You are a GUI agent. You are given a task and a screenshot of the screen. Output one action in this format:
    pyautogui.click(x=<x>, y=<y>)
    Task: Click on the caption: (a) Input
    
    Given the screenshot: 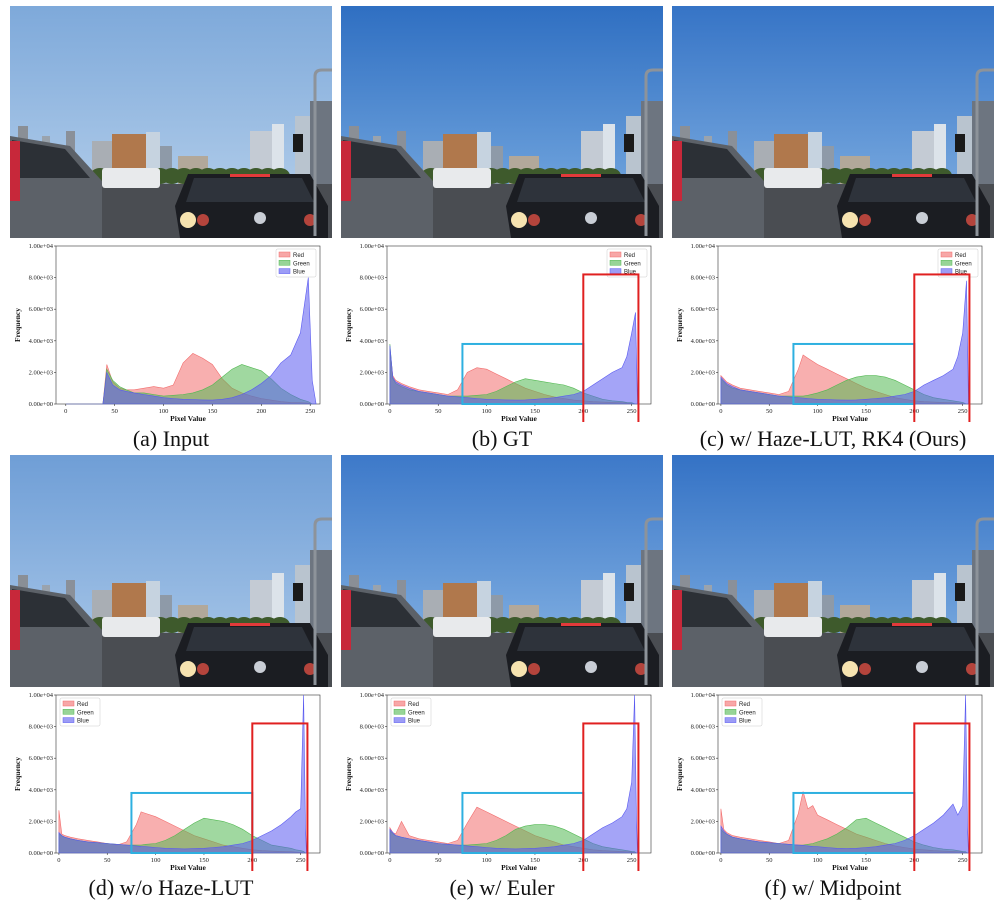 What is the action you would take?
    pyautogui.click(x=171, y=438)
    